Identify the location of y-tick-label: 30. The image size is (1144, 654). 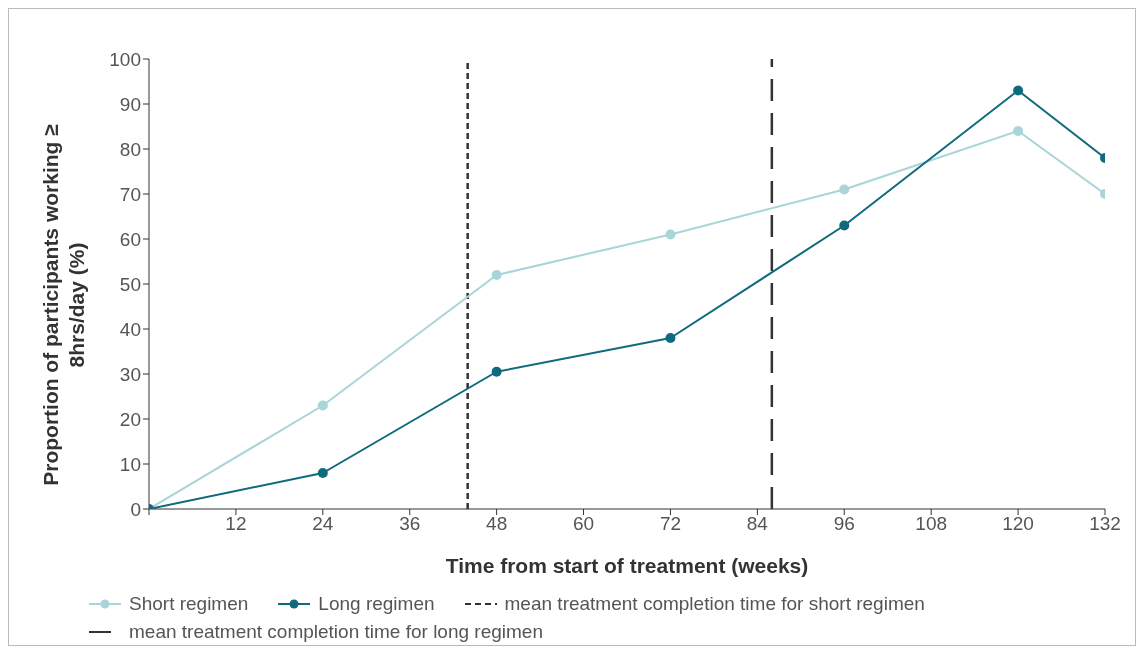
(130, 374).